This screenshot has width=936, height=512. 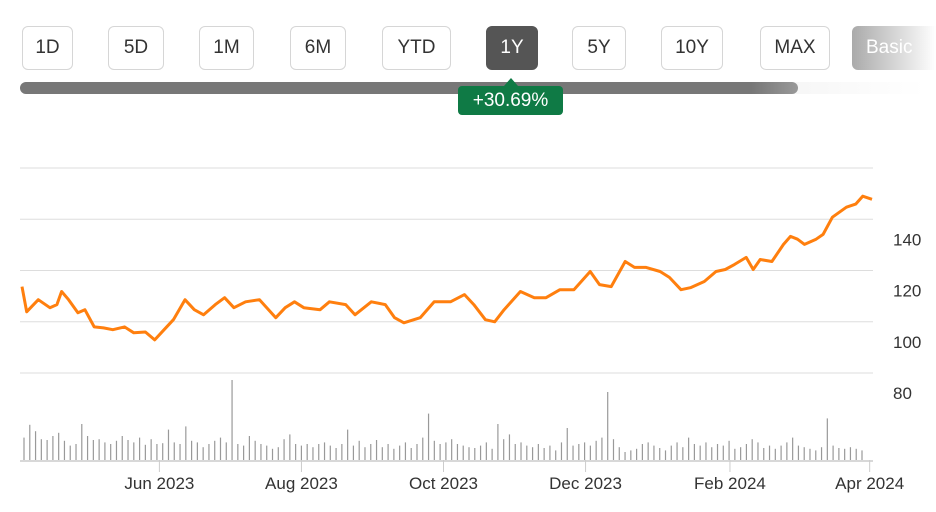 What do you see at coordinates (318, 48) in the screenshot?
I see `range-button-6m: 6M` at bounding box center [318, 48].